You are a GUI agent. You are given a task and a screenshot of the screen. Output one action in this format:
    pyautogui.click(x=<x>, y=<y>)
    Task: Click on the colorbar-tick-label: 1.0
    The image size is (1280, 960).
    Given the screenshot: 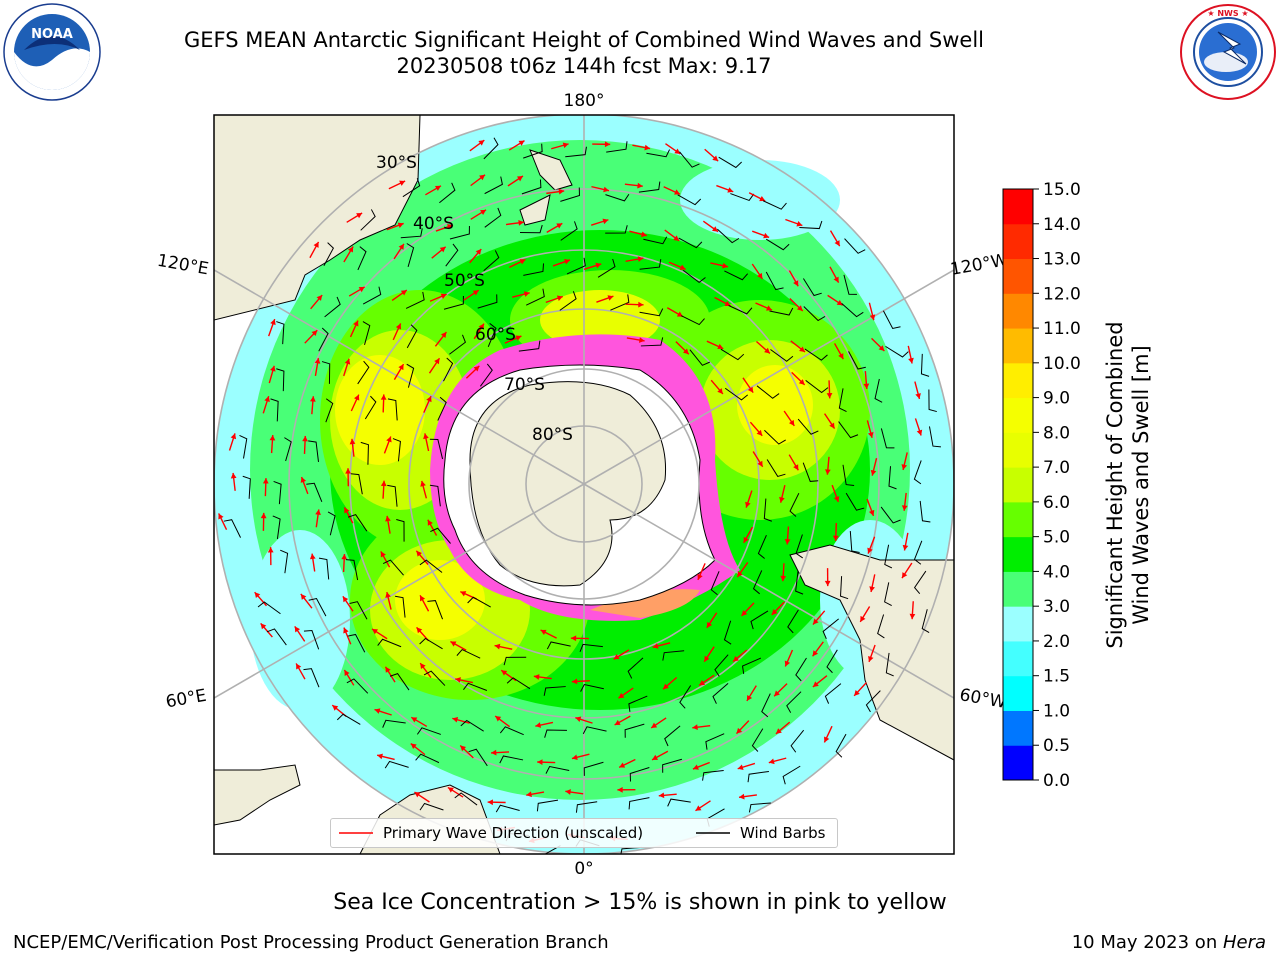 What is the action you would take?
    pyautogui.click(x=1056, y=711)
    